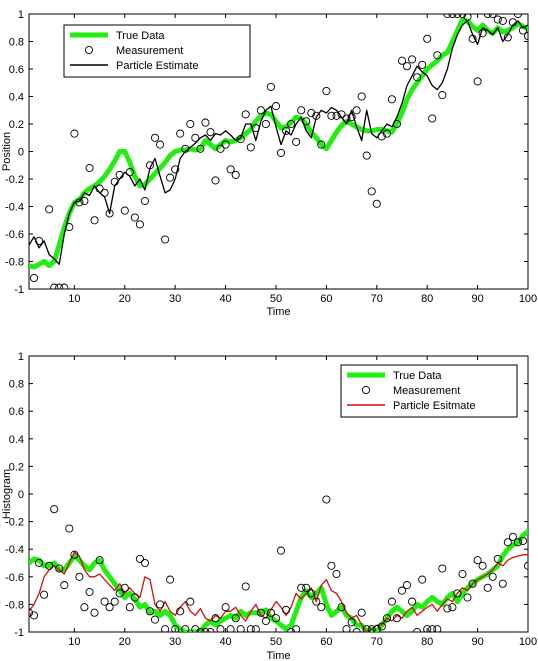 Image resolution: width=538 pixels, height=661 pixels. Describe the element at coordinates (14, 578) in the screenshot. I see `y-tick-label: -0.6` at that location.